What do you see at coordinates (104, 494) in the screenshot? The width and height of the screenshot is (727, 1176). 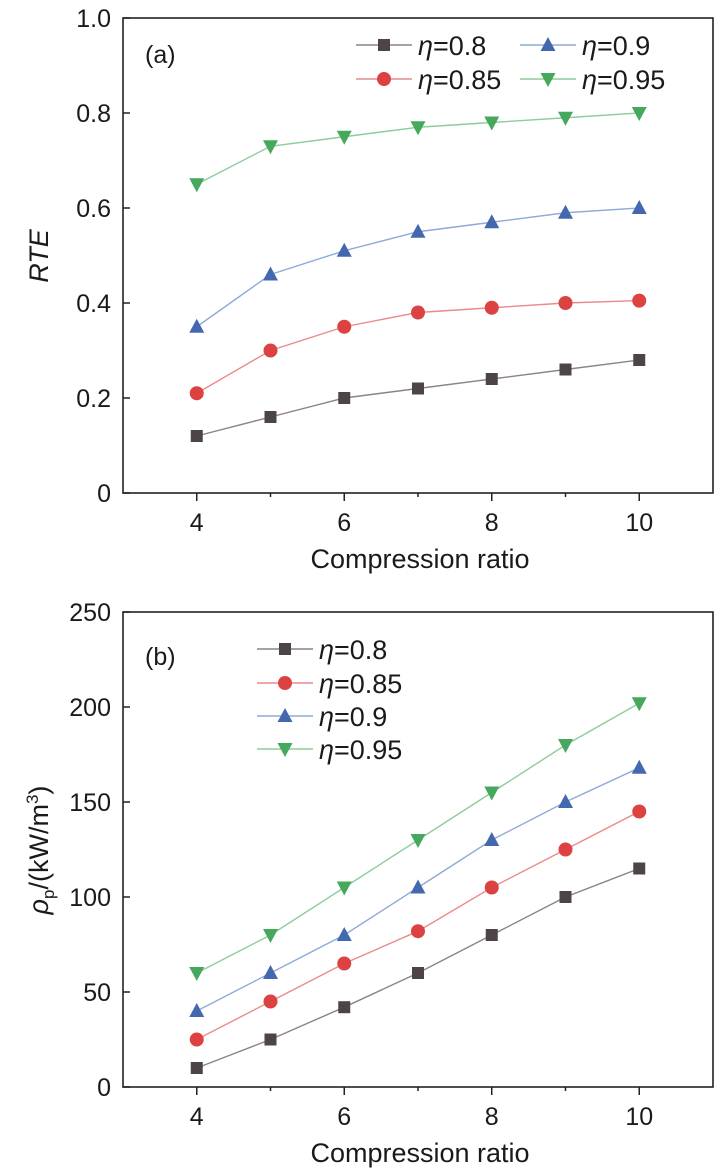 I see `panel-a-y-tick-label: 0` at bounding box center [104, 494].